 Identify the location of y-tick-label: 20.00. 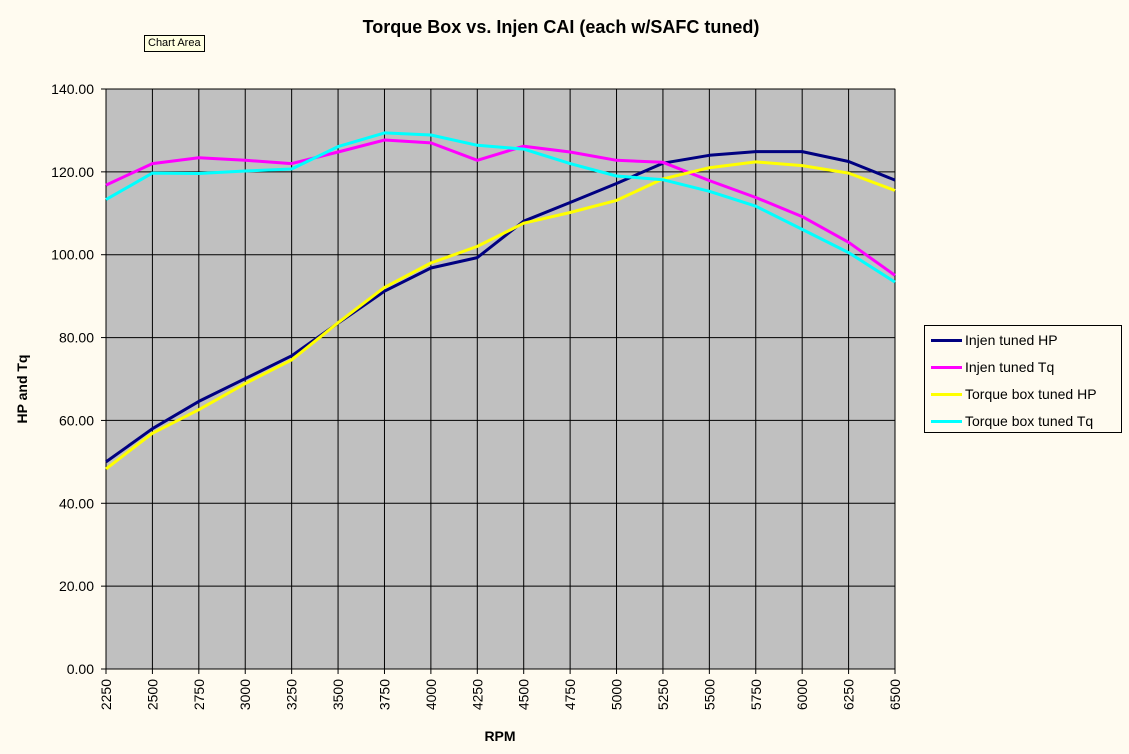
(76, 586).